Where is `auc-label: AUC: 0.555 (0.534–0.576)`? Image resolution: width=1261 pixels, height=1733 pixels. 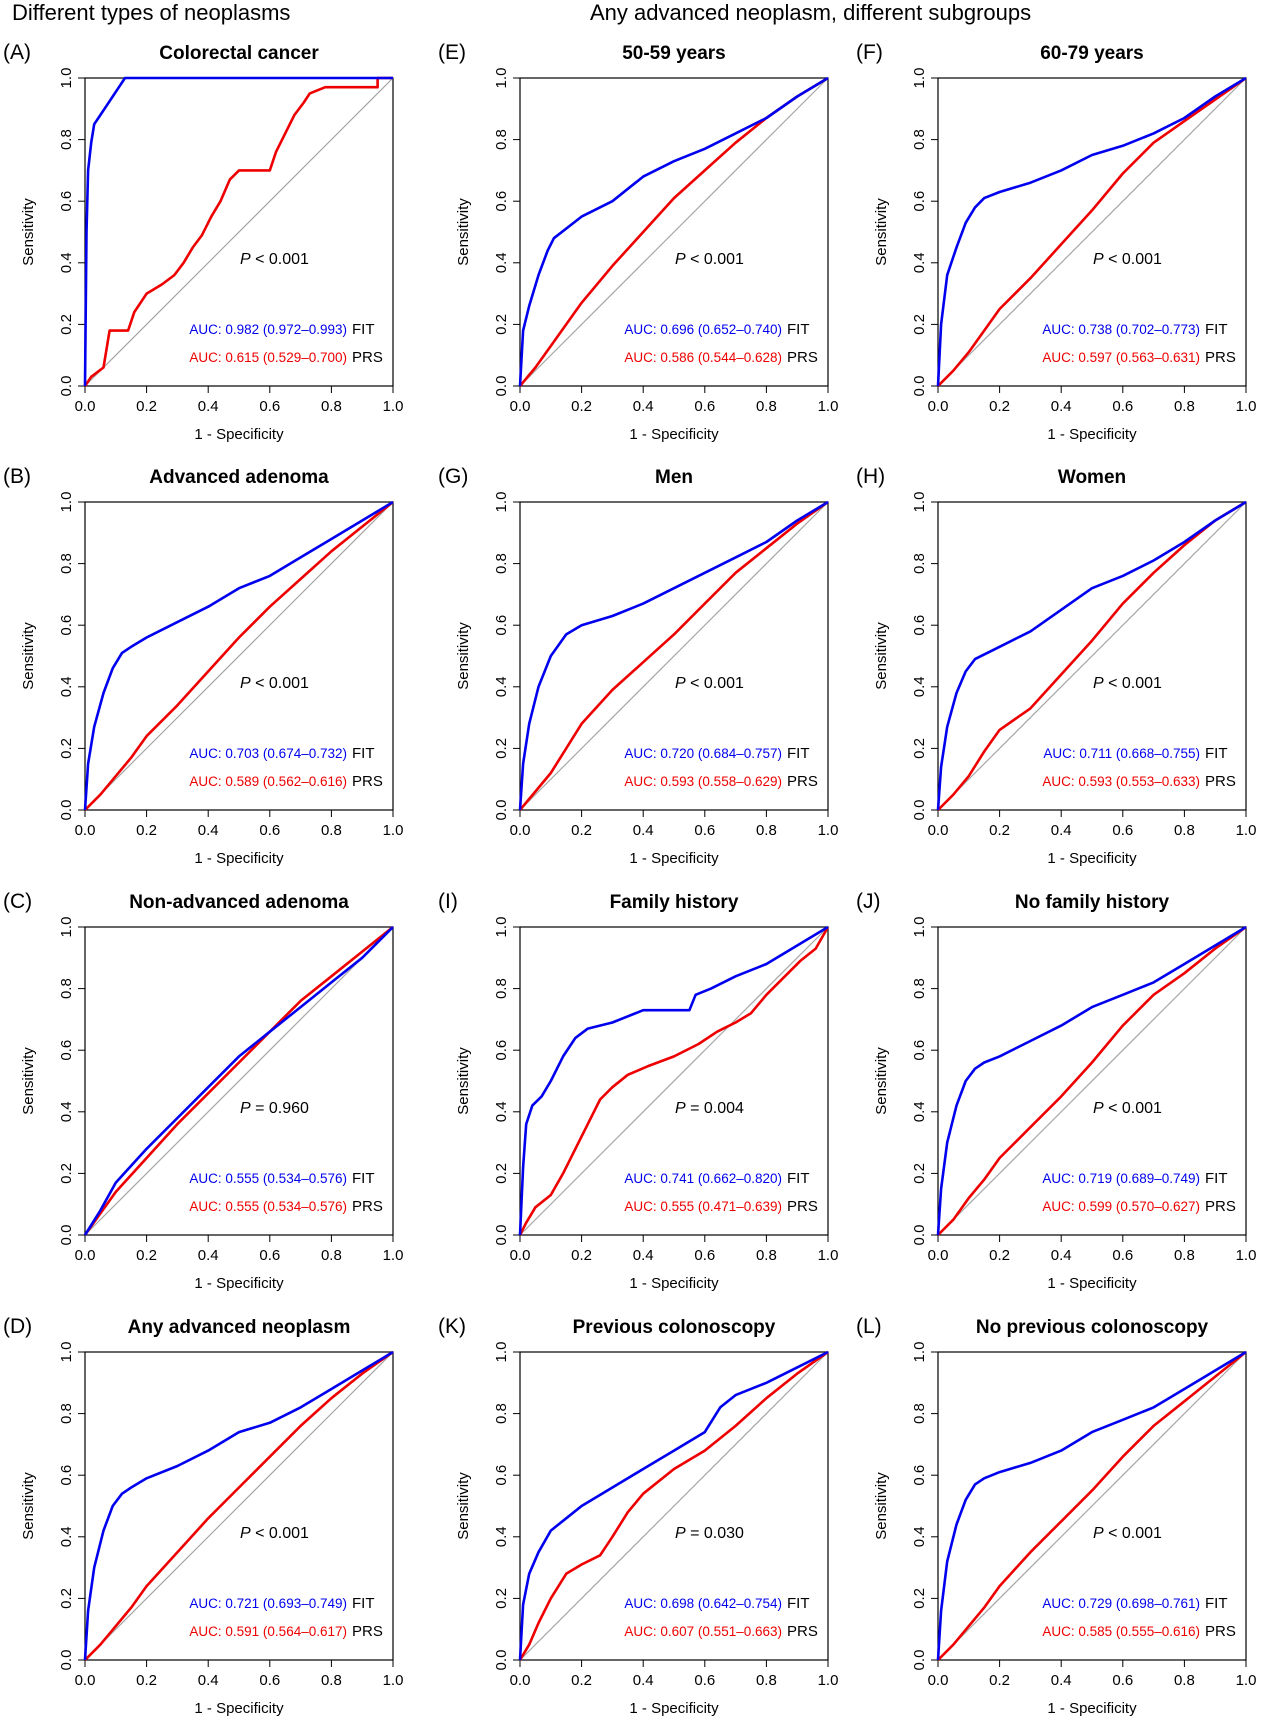
auc-label: AUC: 0.555 (0.534–0.576) is located at coordinates (268, 1178).